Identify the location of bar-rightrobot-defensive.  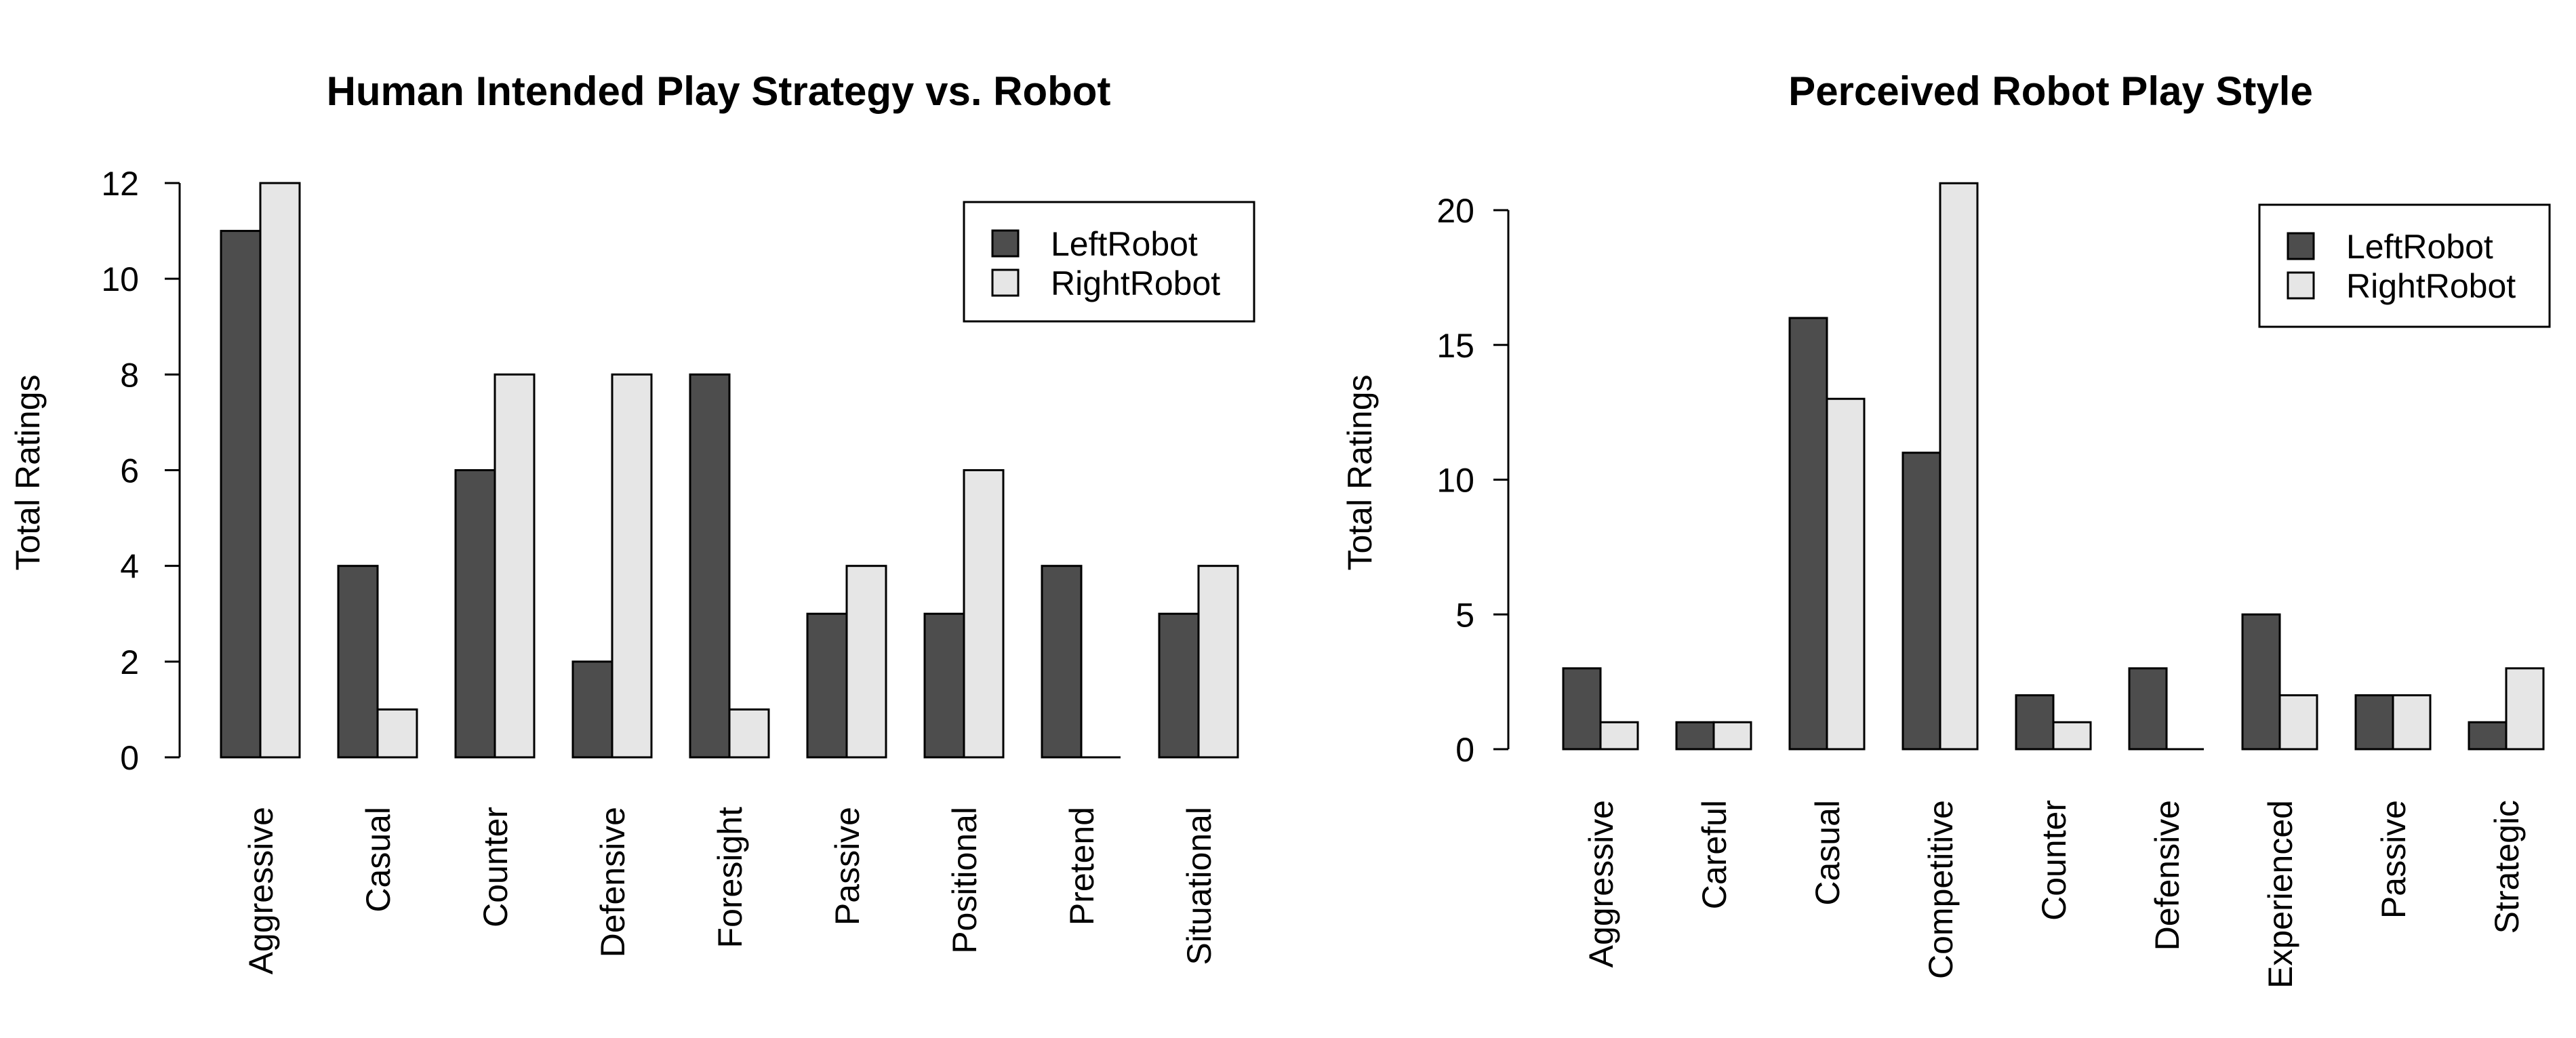
(632, 566).